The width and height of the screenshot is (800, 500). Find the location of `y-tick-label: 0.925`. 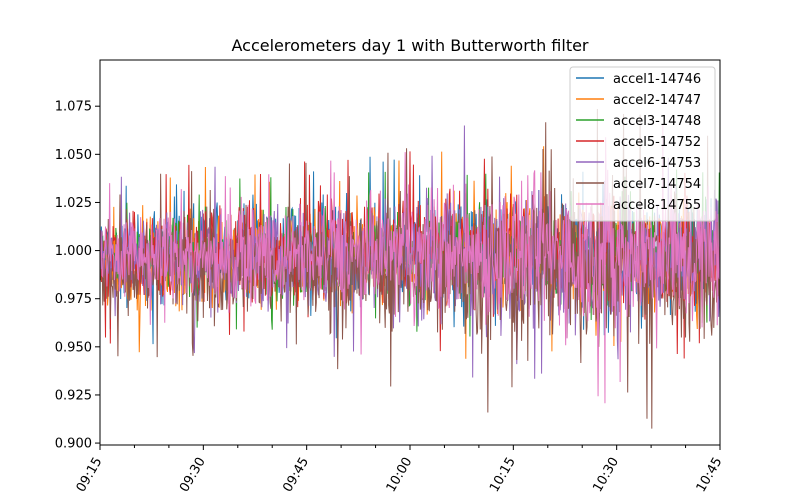

y-tick-label: 0.925 is located at coordinates (73, 395).